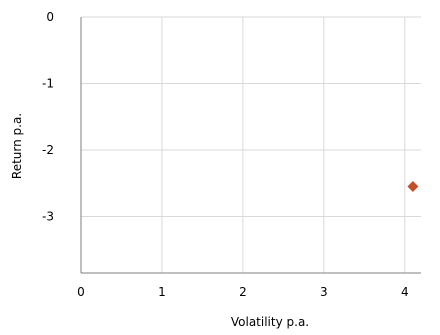 The height and width of the screenshot is (335, 440). Describe the element at coordinates (270, 322) in the screenshot. I see `x-axis-title: Volatility p.a.` at that location.